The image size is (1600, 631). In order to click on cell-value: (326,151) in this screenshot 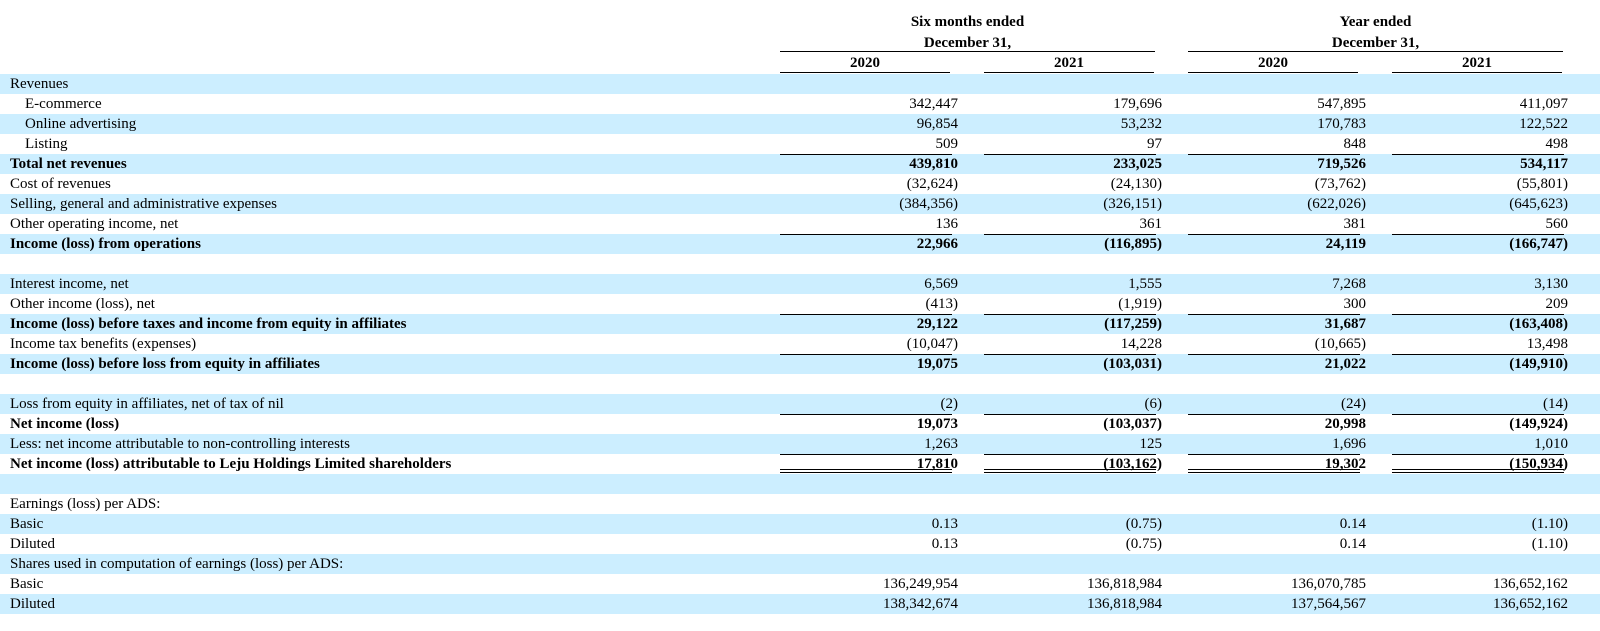, I will do `click(1132, 204)`.